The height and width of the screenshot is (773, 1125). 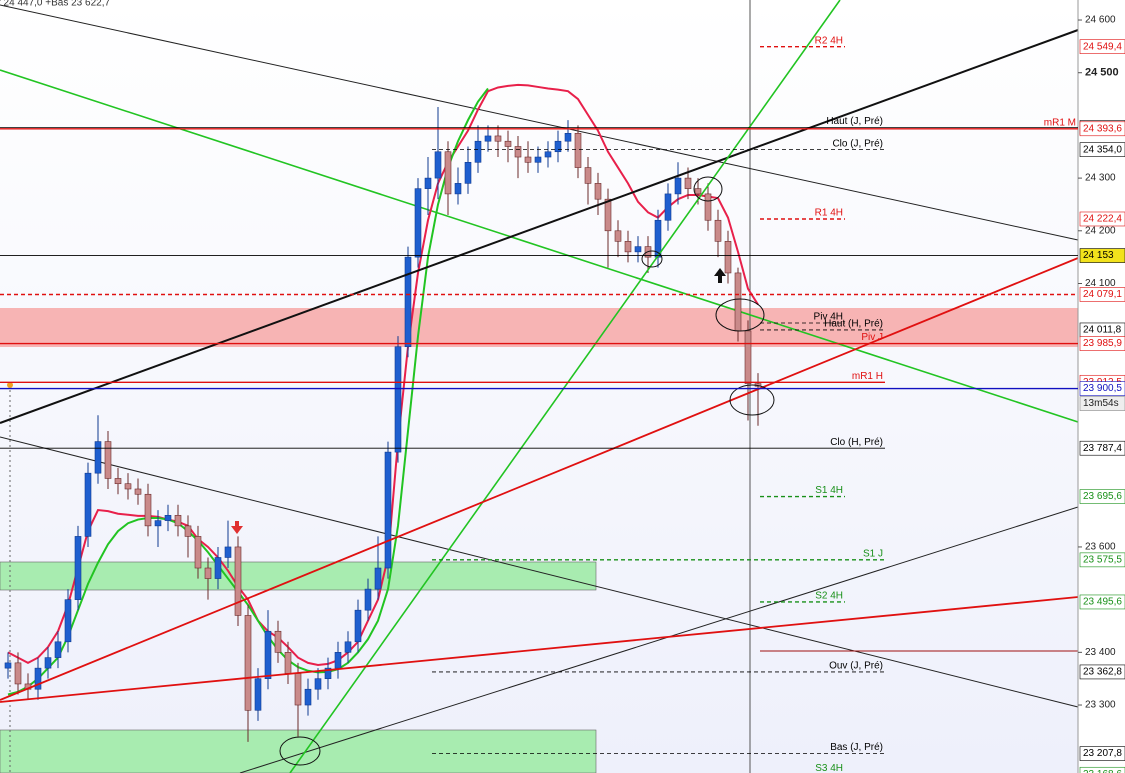 What do you see at coordinates (720, 275) in the screenshot?
I see `arrow-up` at bounding box center [720, 275].